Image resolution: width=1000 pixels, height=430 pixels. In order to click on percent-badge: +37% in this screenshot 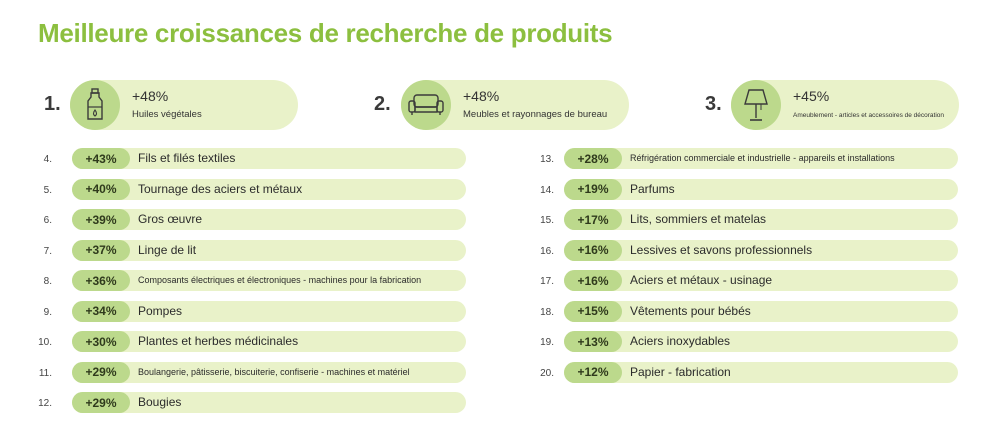, I will do `click(101, 250)`.